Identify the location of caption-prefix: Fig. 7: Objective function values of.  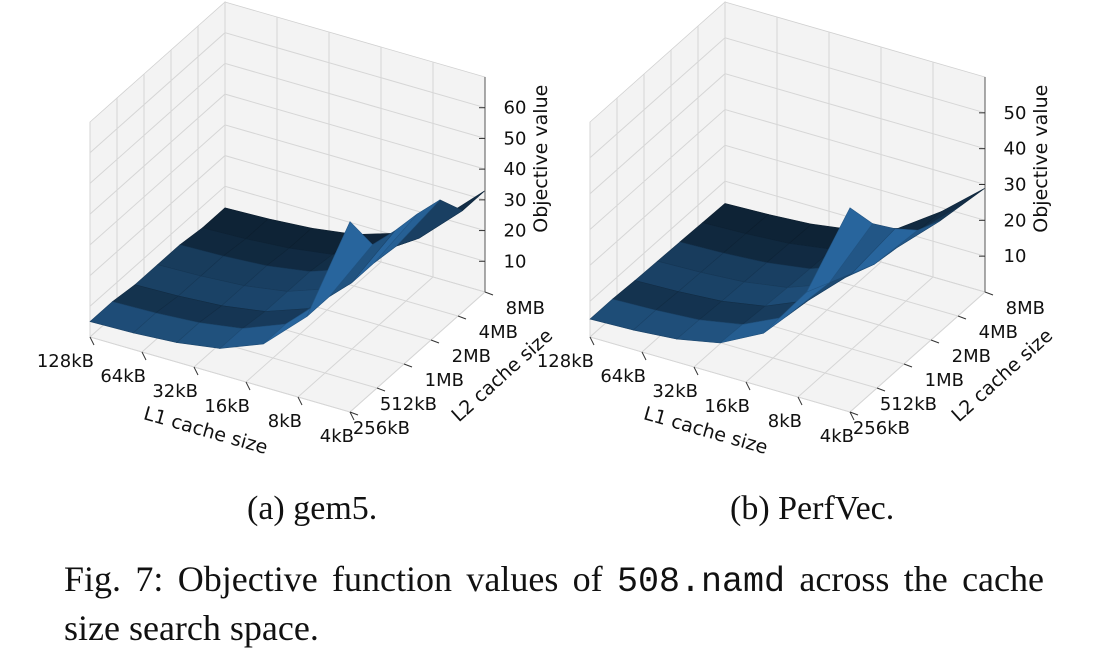
(341, 579).